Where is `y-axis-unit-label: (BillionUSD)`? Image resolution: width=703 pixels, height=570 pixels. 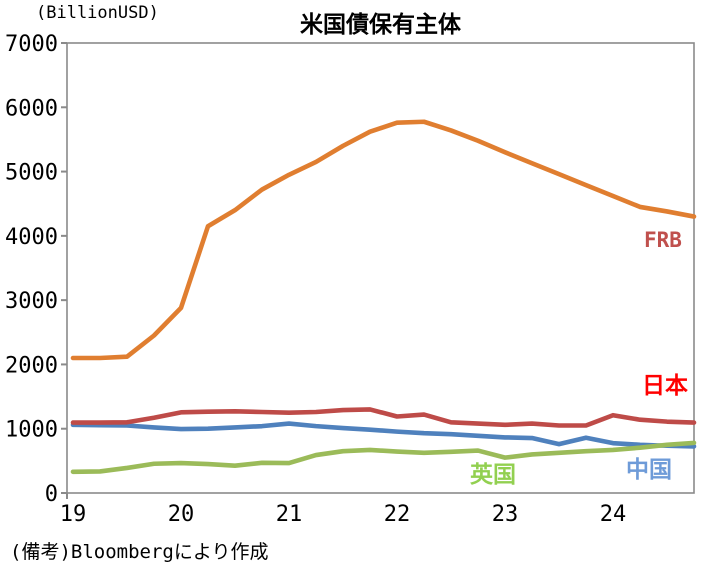
y-axis-unit-label: (BillionUSD) is located at coordinates (97, 13).